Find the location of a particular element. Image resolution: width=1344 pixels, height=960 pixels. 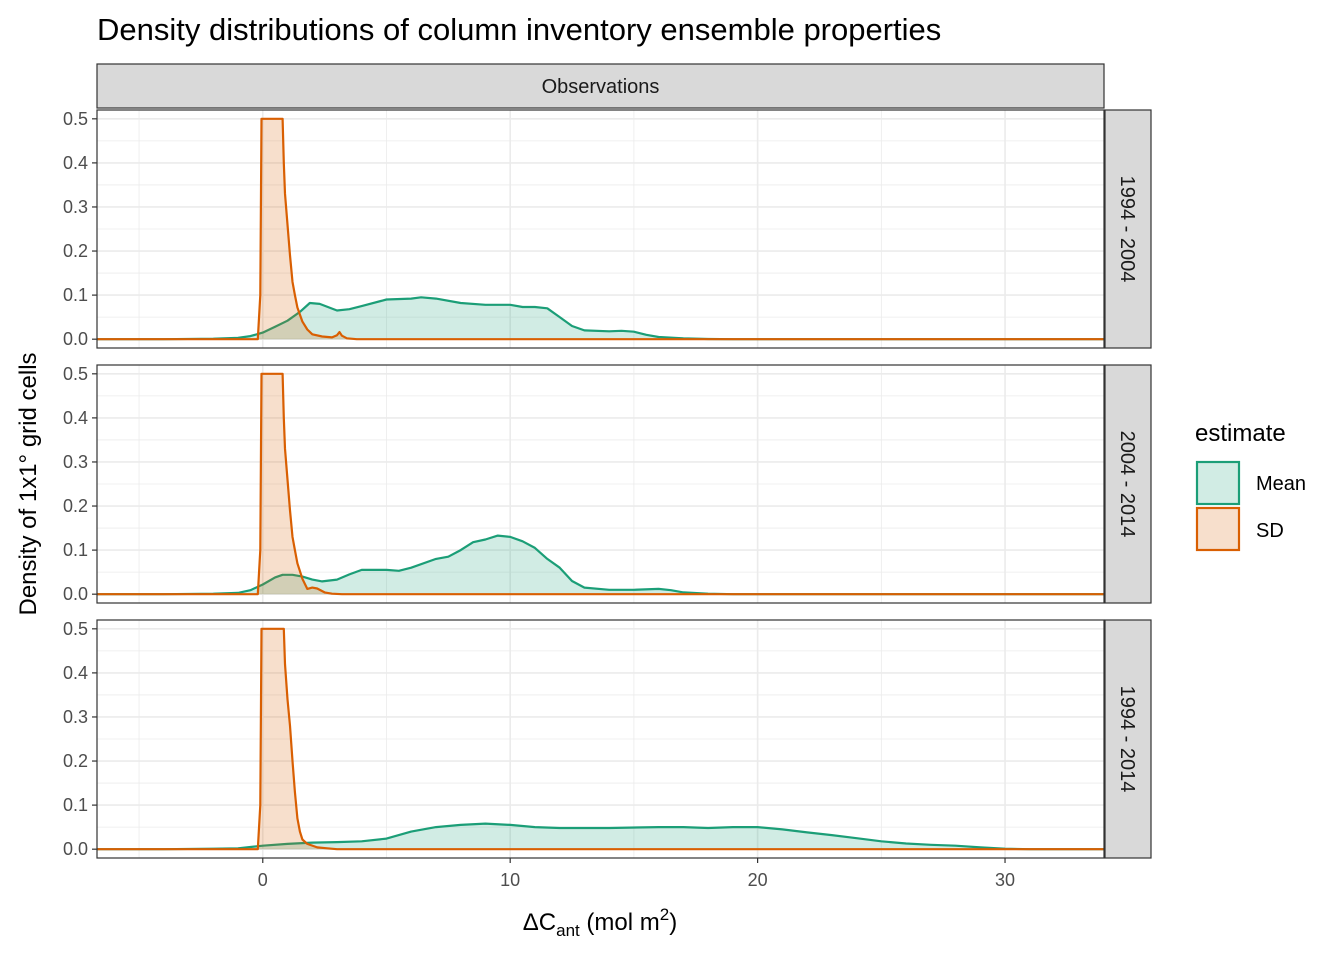

column-strip: Observations is located at coordinates (600, 86).